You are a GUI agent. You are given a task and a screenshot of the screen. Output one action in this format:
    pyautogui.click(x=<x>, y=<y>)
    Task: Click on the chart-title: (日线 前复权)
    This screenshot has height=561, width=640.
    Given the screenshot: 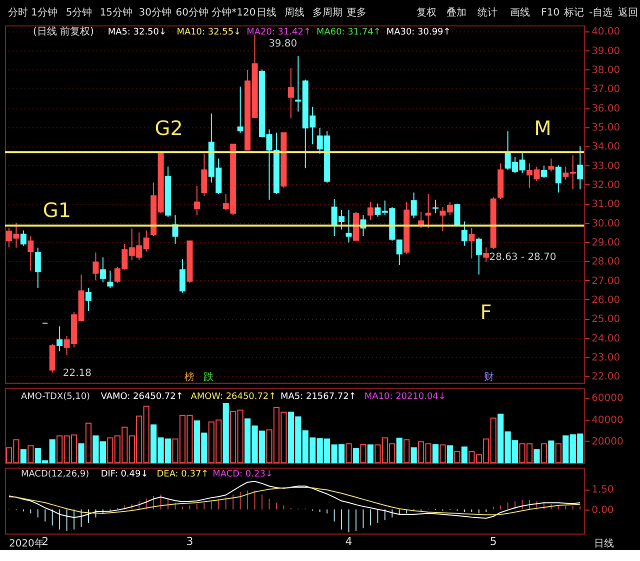 What is the action you would take?
    pyautogui.click(x=63, y=31)
    